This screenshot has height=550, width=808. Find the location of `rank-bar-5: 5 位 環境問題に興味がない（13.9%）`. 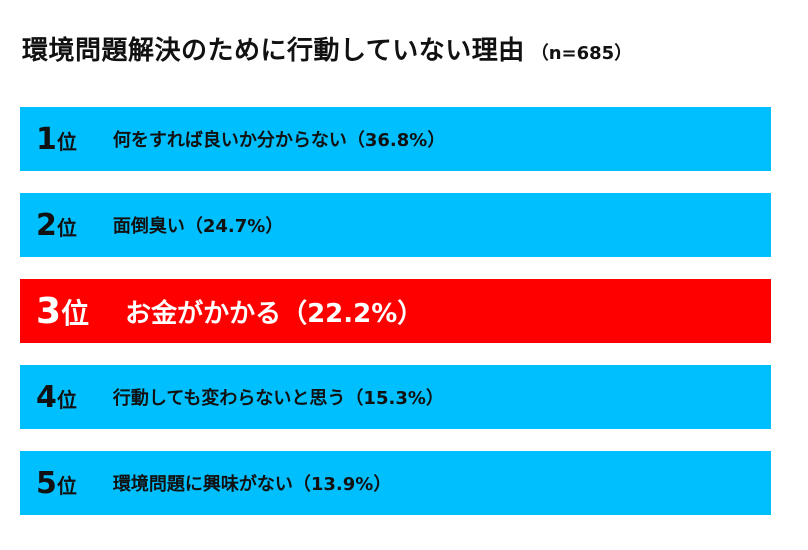

rank-bar-5: 5 位 環境問題に興味がない（13.9%） is located at coordinates (395, 483).